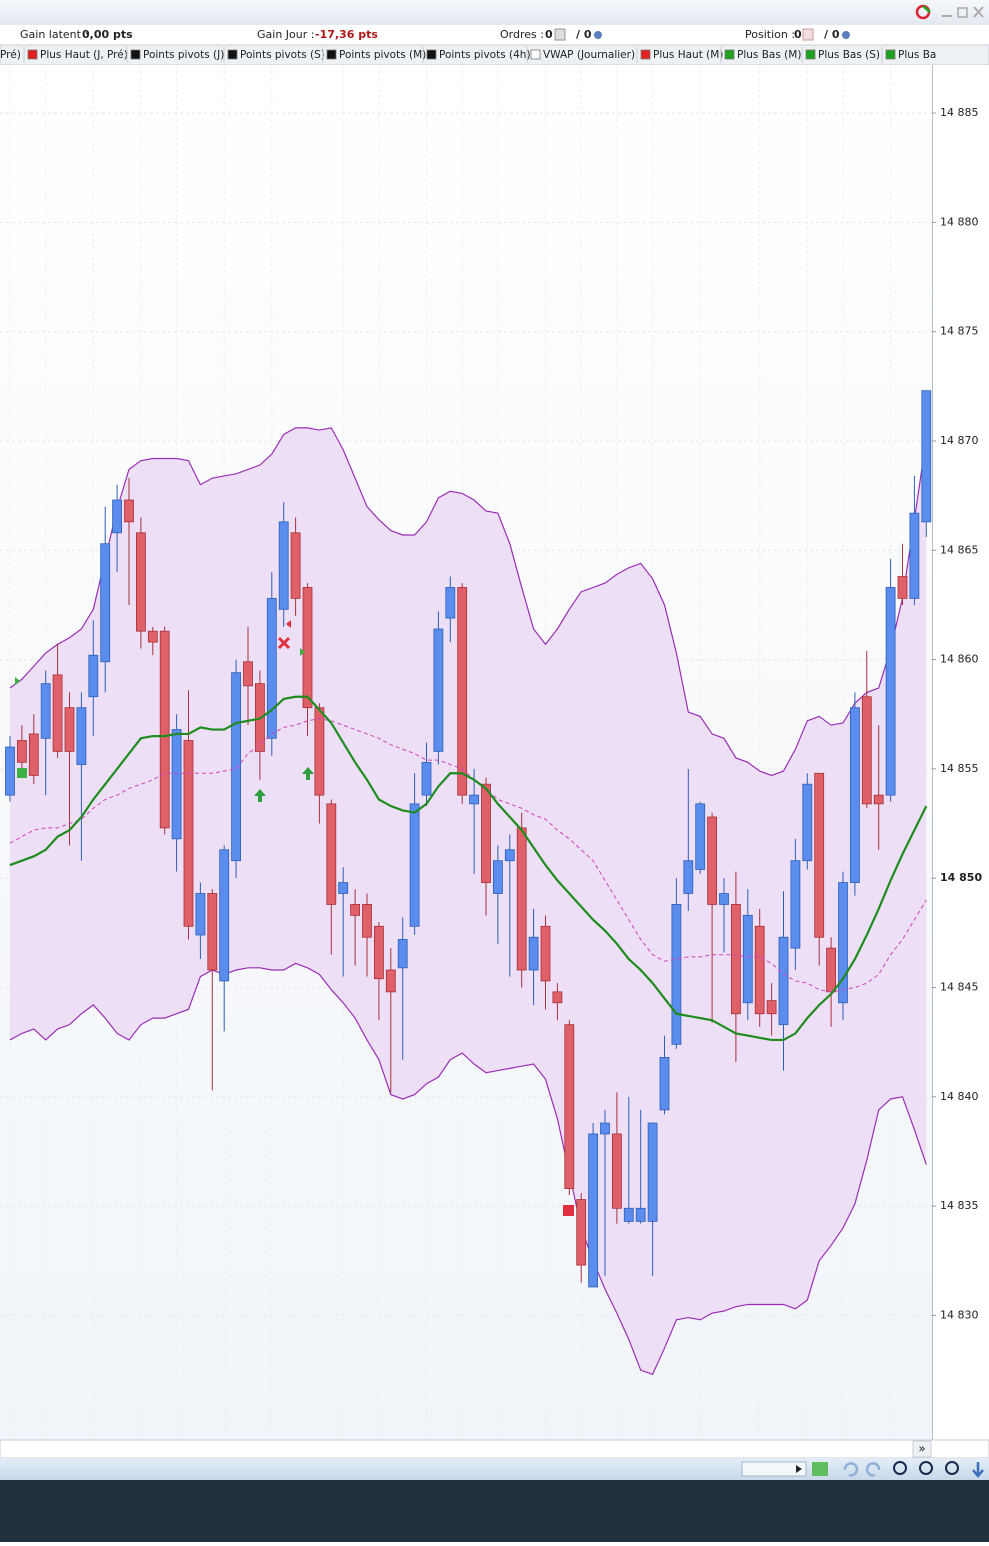 The width and height of the screenshot is (989, 1546). I want to click on legend-label: Plus Bas (S), so click(849, 55).